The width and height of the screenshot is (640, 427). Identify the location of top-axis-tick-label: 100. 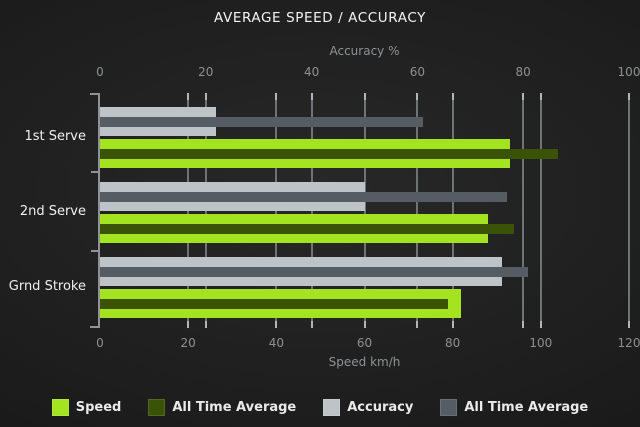
(628, 72).